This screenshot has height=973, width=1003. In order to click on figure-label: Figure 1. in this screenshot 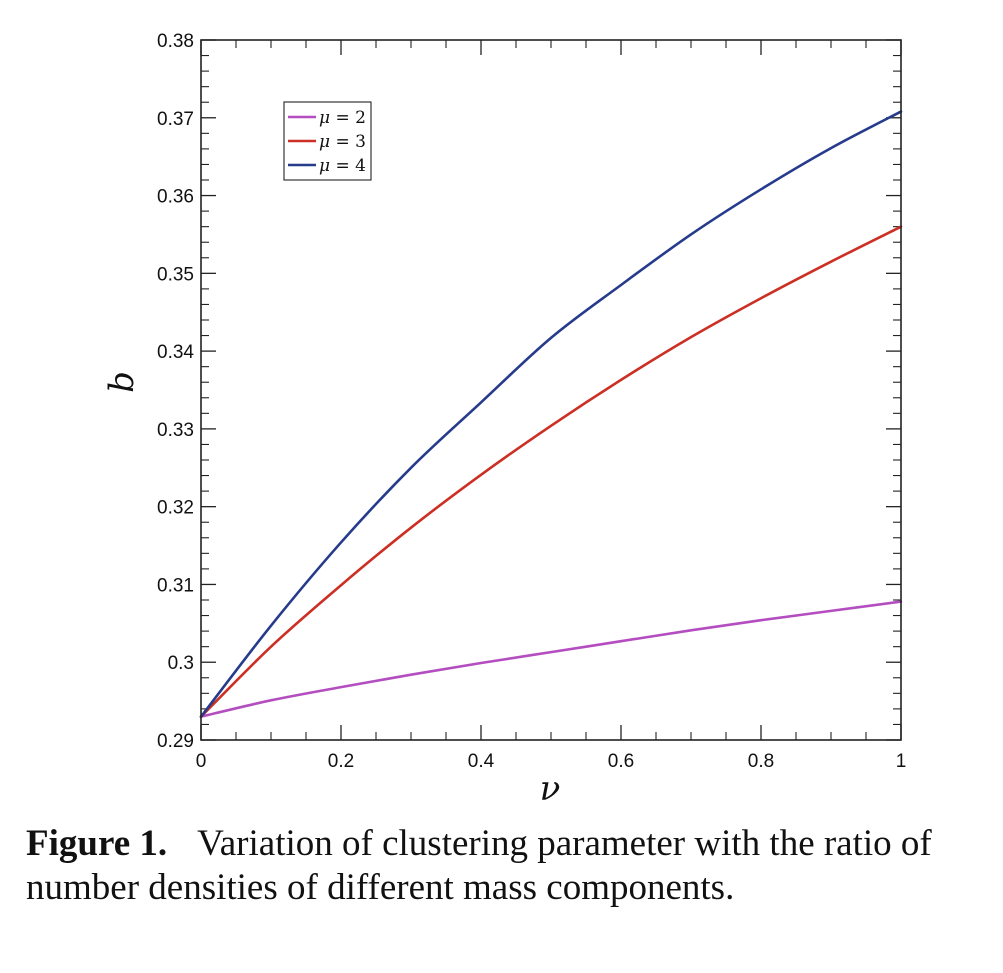, I will do `click(97, 843)`.